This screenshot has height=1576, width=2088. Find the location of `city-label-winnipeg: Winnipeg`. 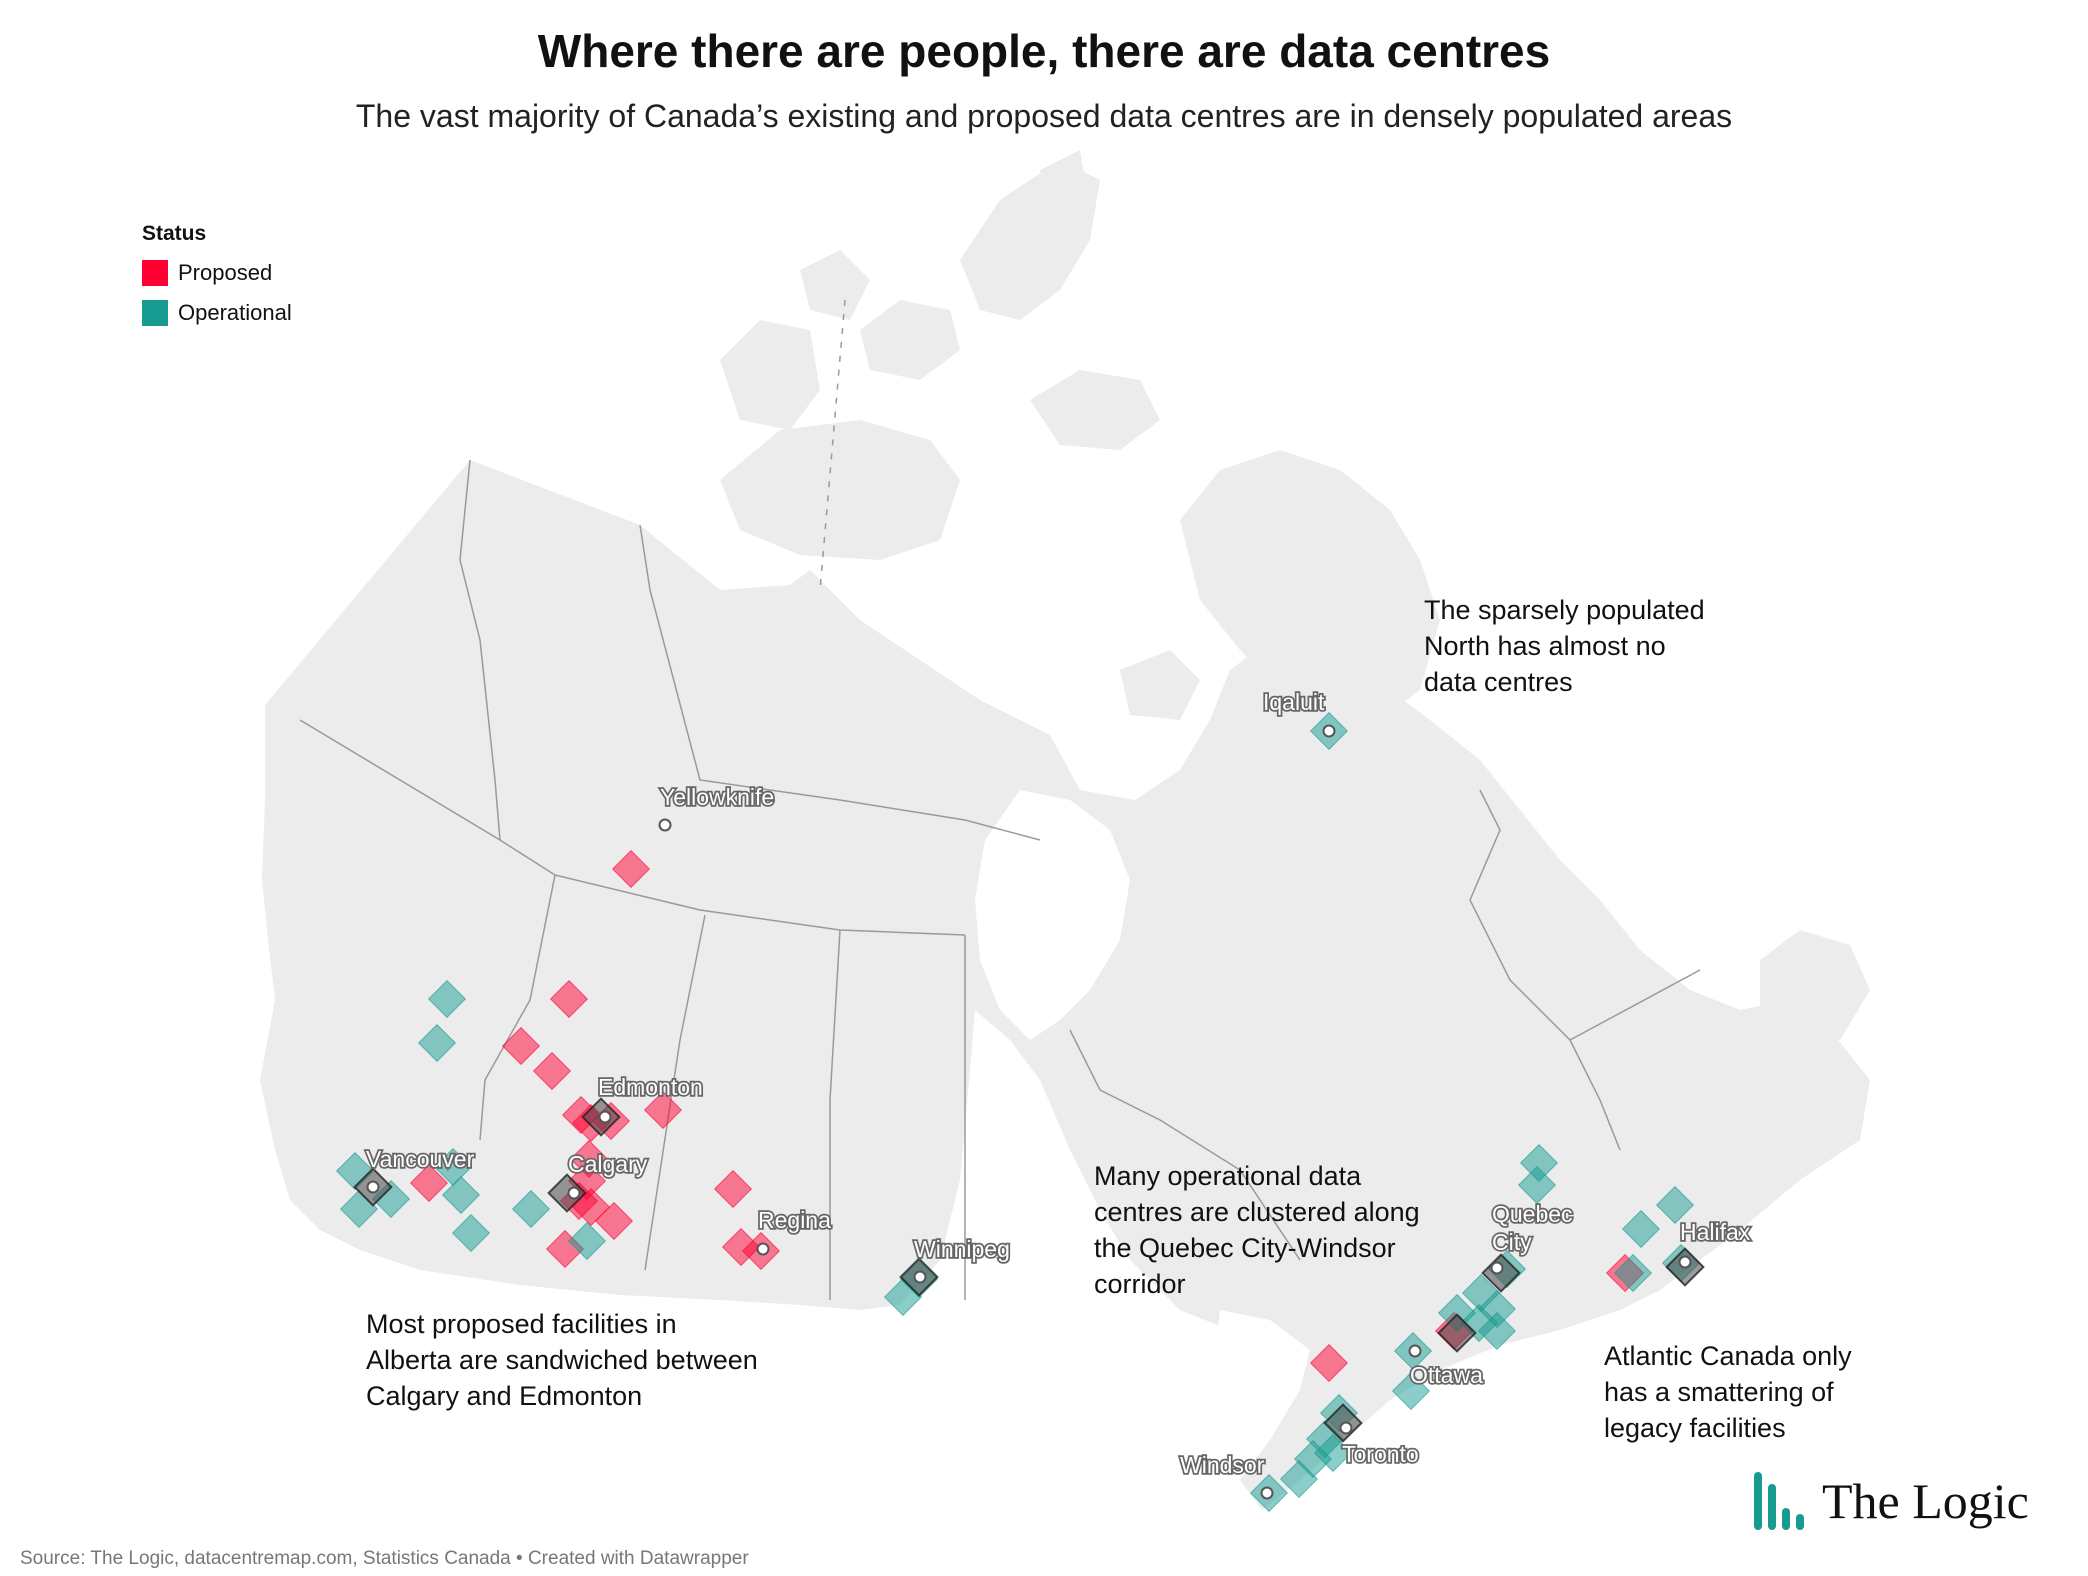

city-label-winnipeg: Winnipeg is located at coordinates (962, 1249).